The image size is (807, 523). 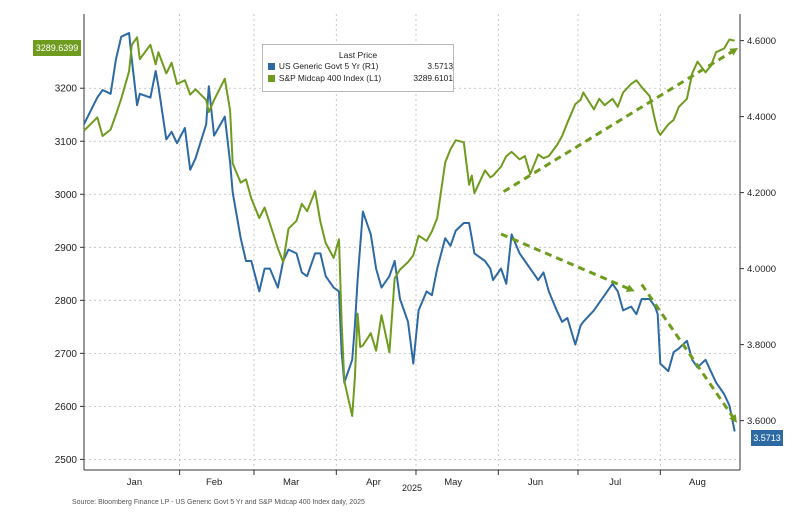 I want to click on legend-item-name: S&P Midcap 400 Index (L1), so click(x=330, y=78).